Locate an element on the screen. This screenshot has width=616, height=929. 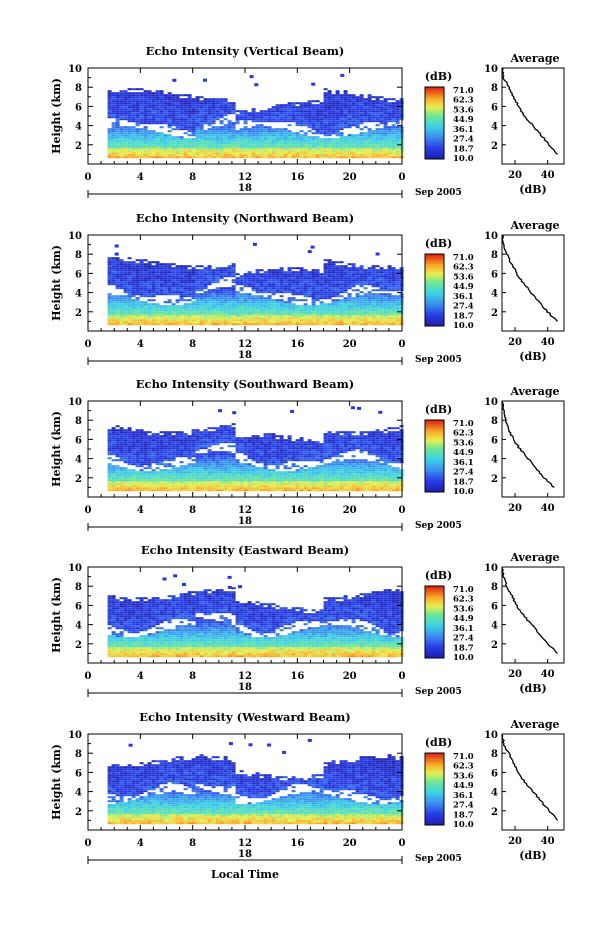
x-tick-label: 0 is located at coordinates (402, 344).